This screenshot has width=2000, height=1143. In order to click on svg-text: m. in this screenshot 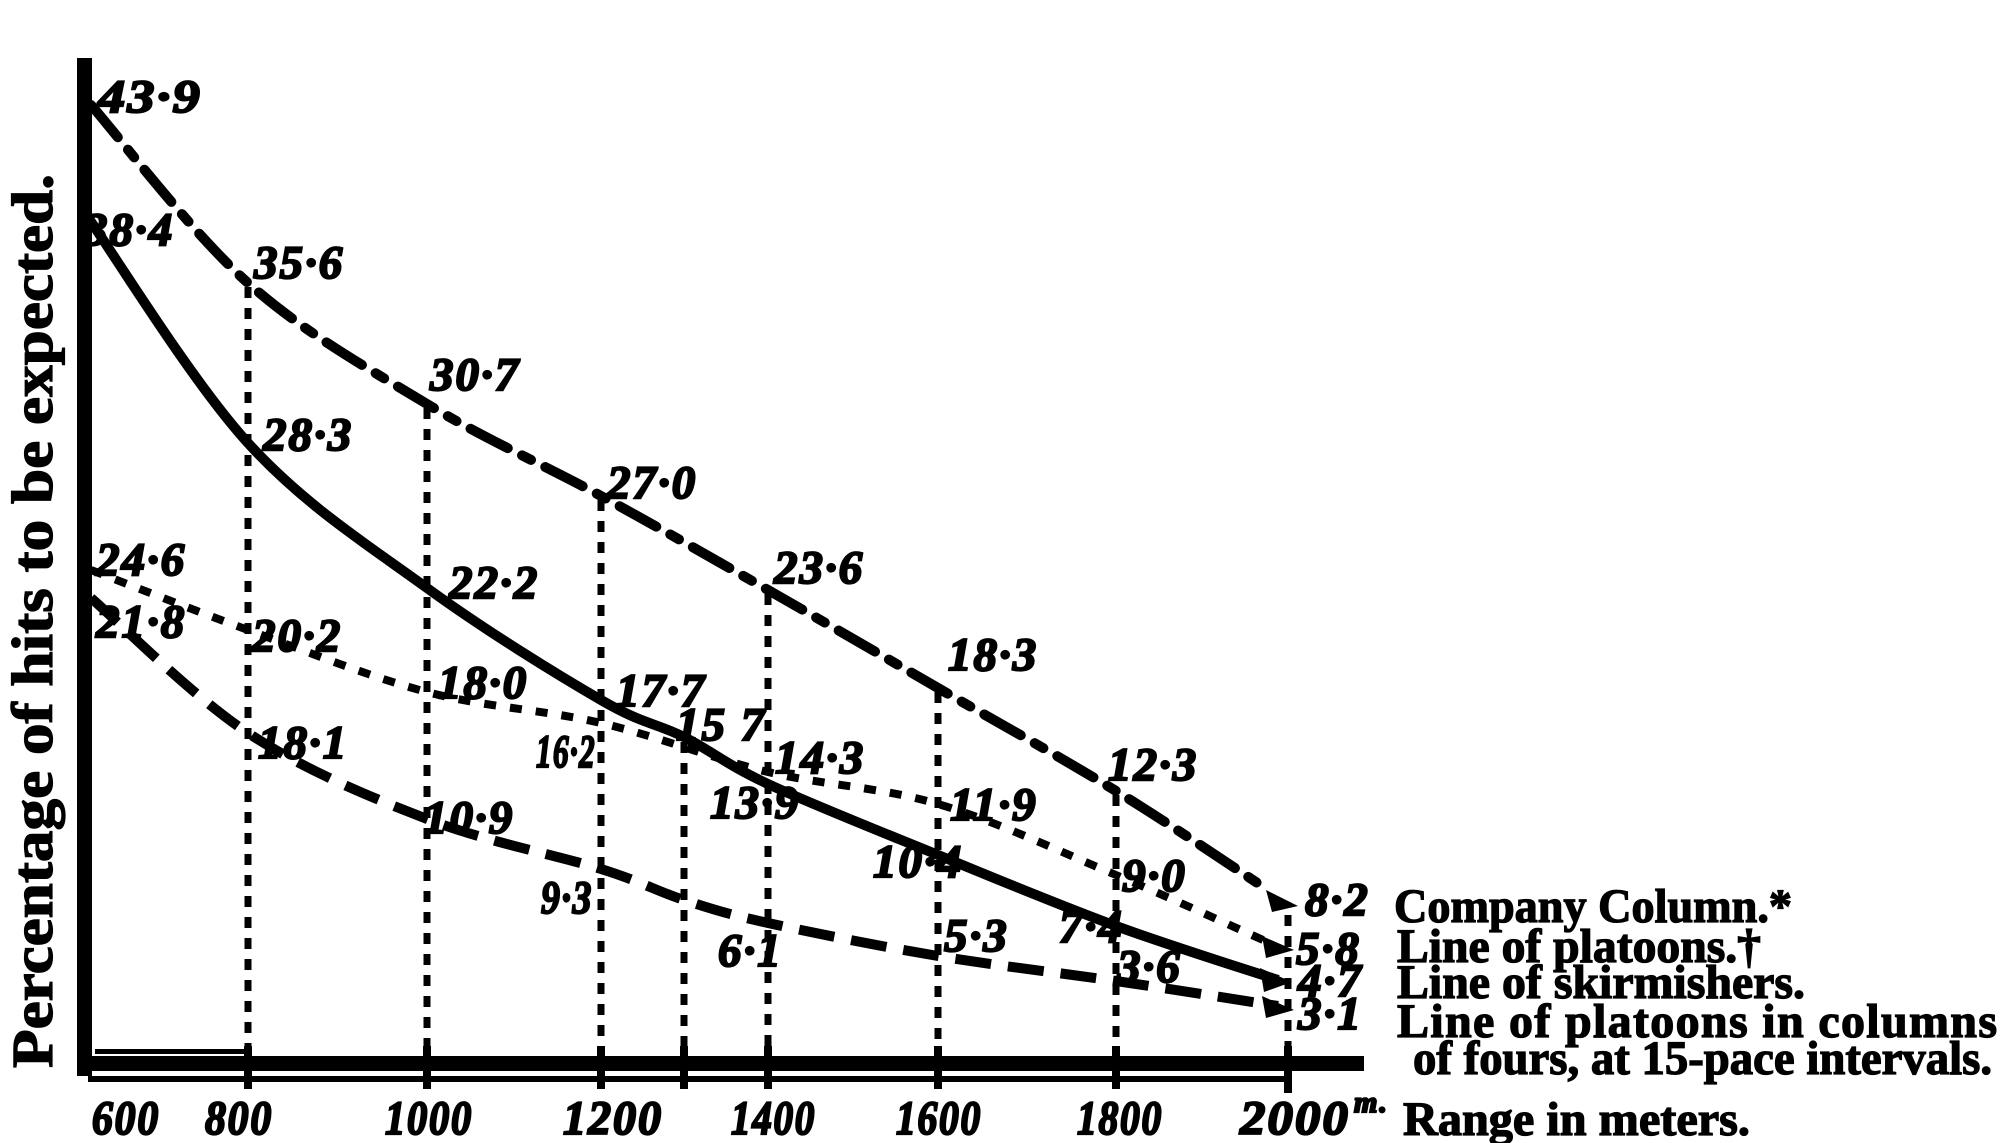, I will do `click(1371, 1102)`.